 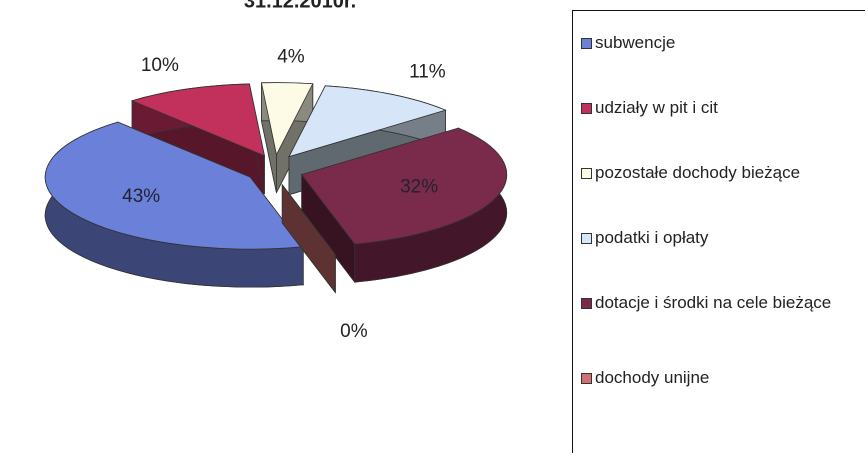 What do you see at coordinates (141, 196) in the screenshot?
I see `data-label: 43%` at bounding box center [141, 196].